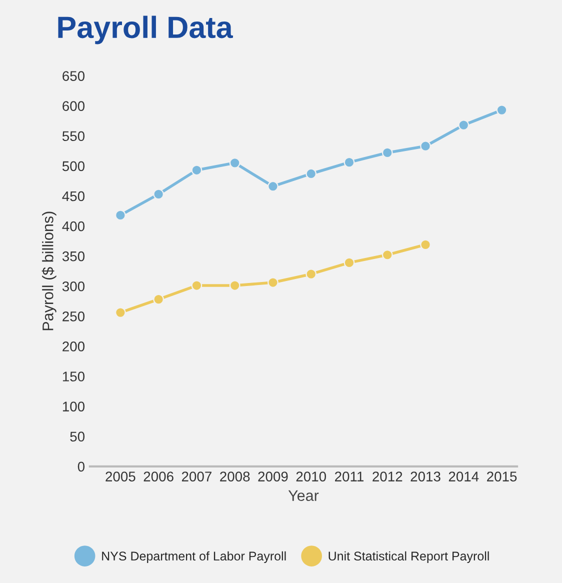 This screenshot has height=583, width=562. I want to click on x-tick-label: 2010, so click(311, 477).